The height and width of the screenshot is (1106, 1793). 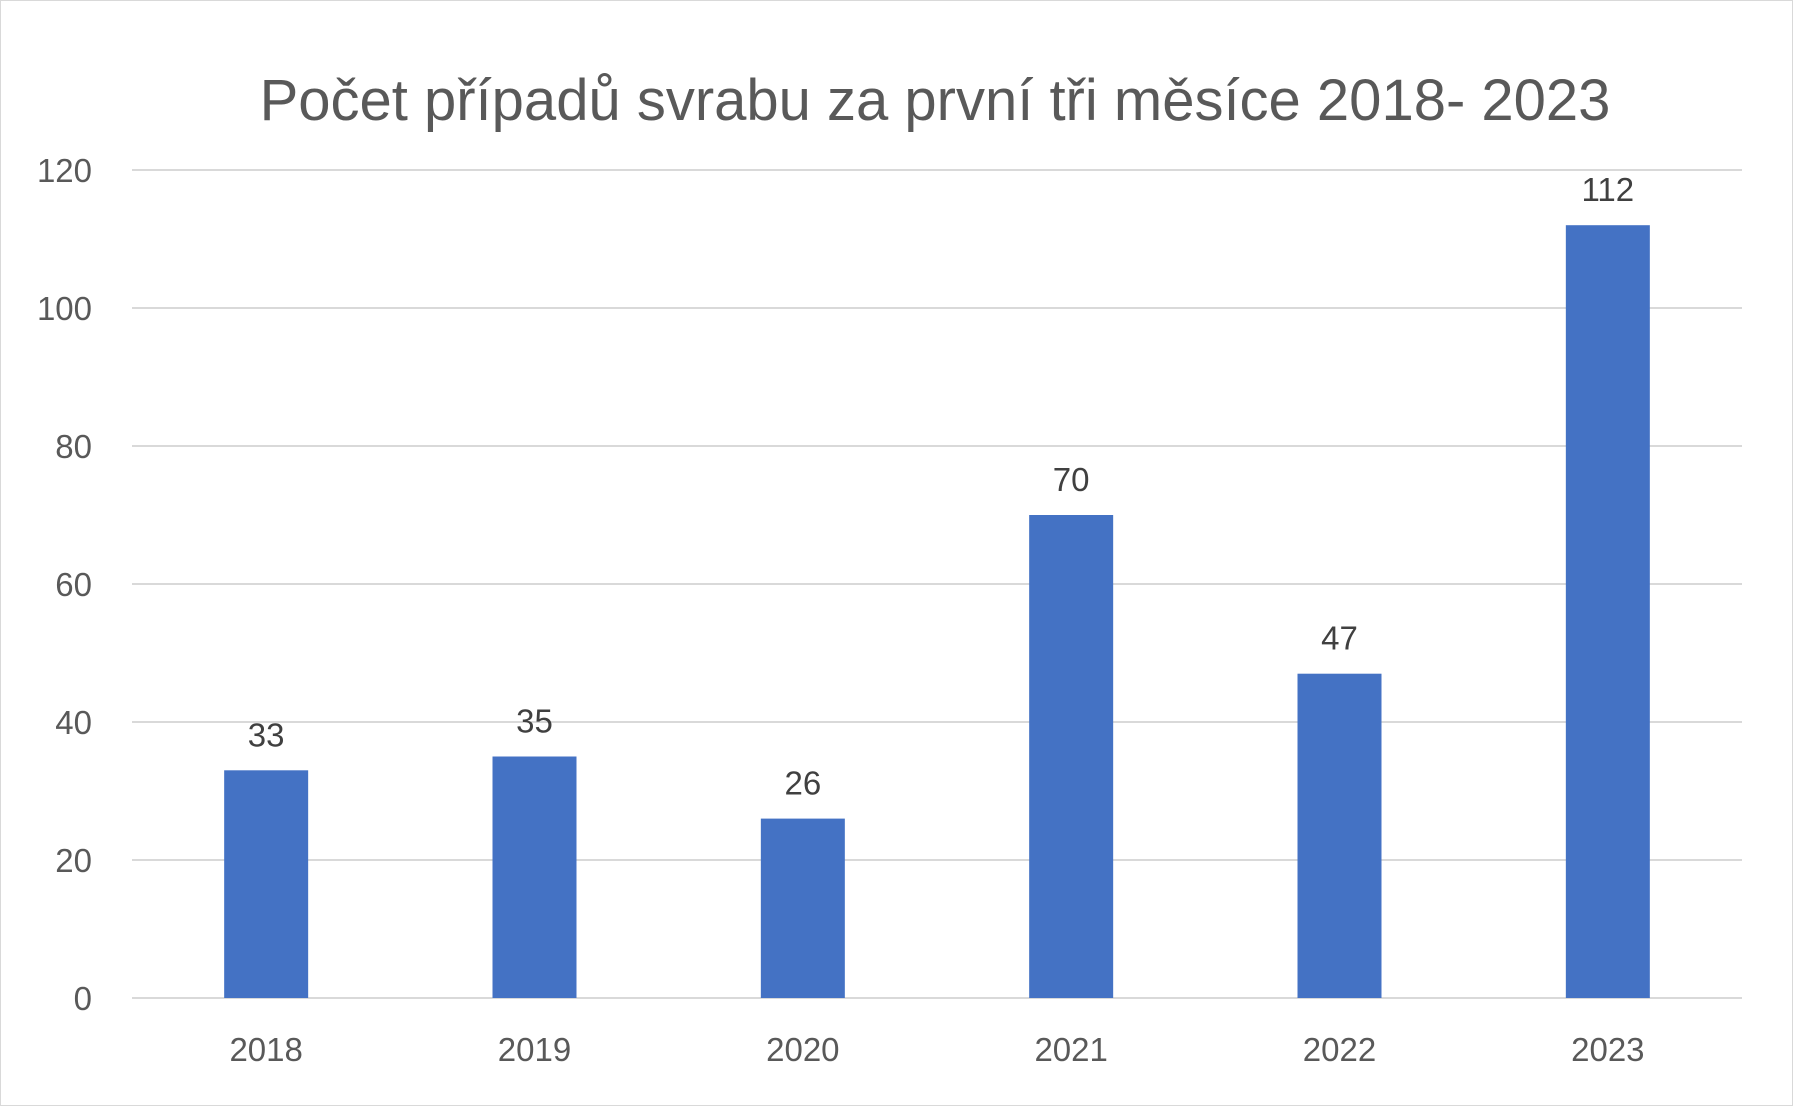 I want to click on data-label-2019: 35, so click(x=534, y=721).